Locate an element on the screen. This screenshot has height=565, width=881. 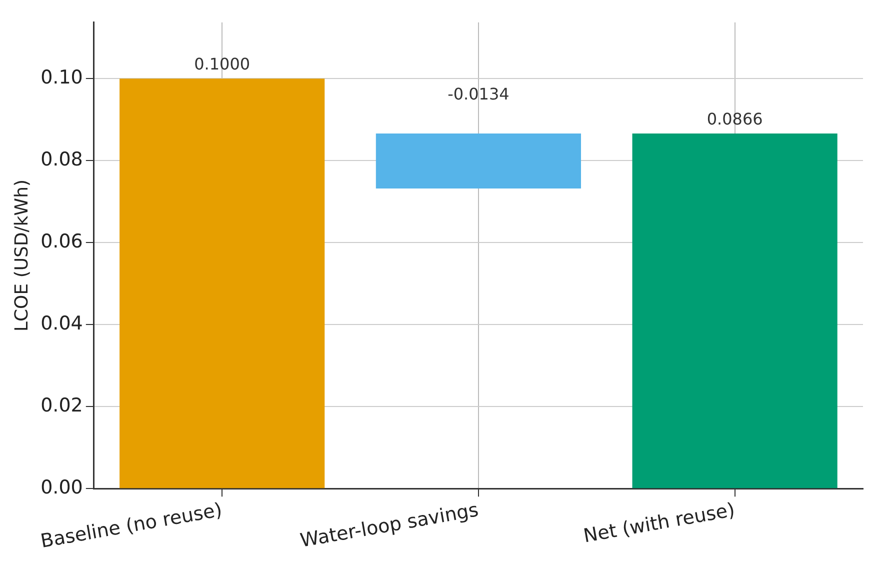
data-label: 0.0866 is located at coordinates (734, 119).